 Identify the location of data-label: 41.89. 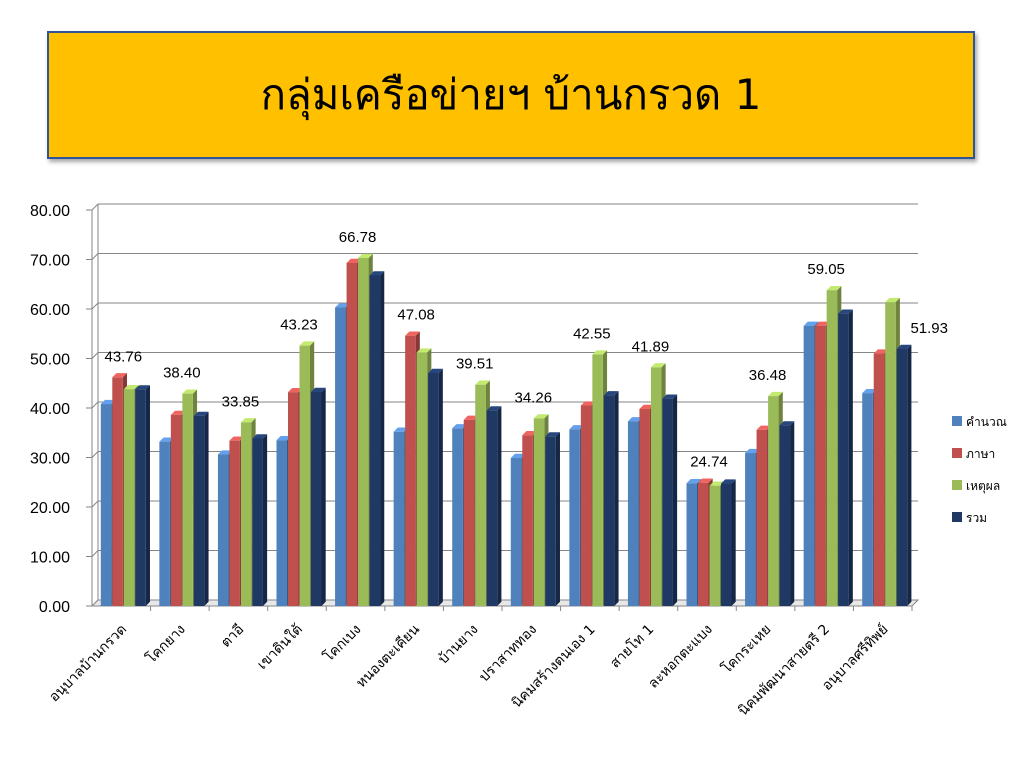
(651, 346).